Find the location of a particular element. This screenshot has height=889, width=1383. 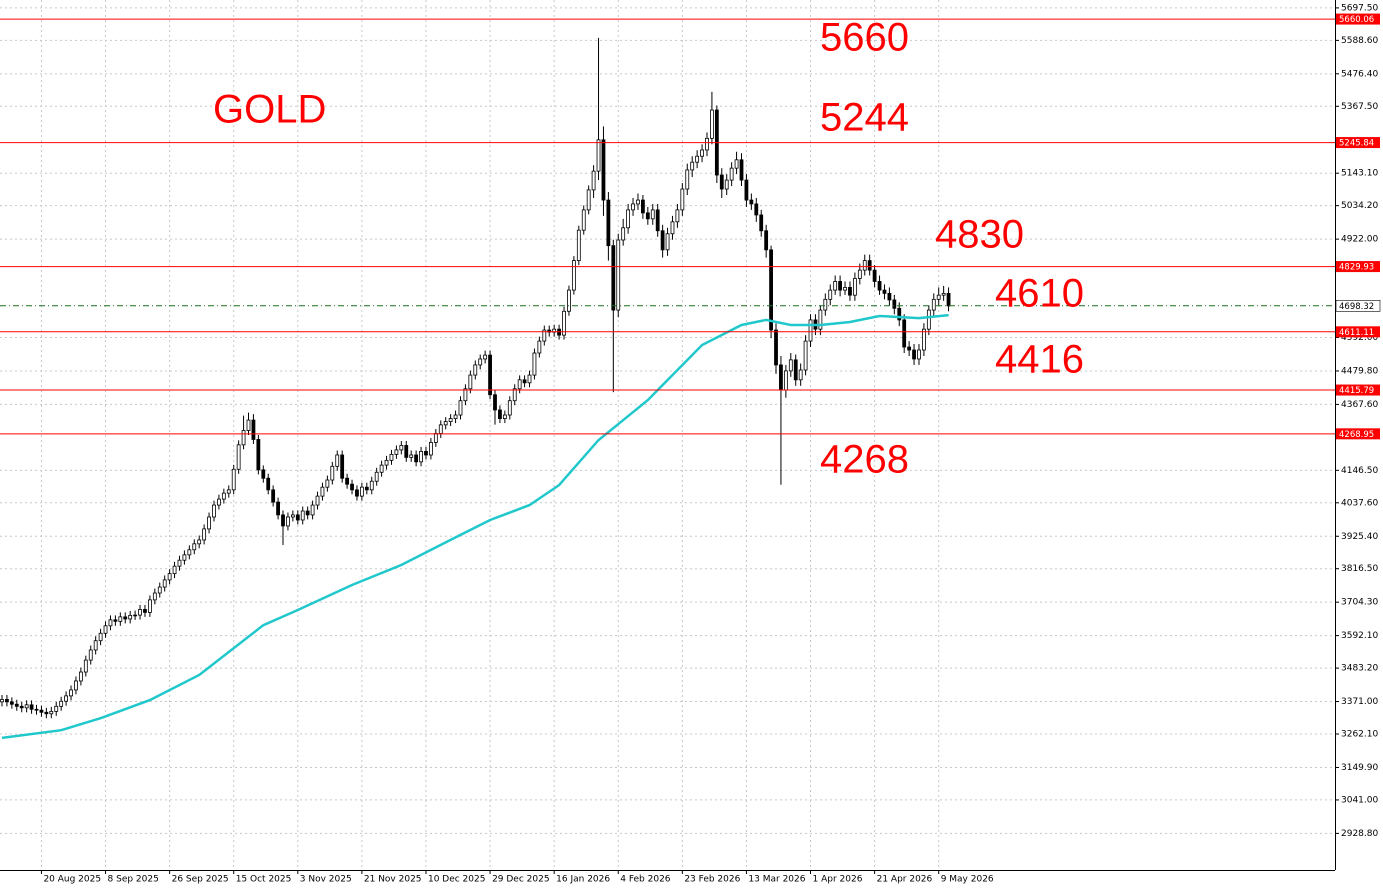

annotation: 4268 is located at coordinates (864, 460).